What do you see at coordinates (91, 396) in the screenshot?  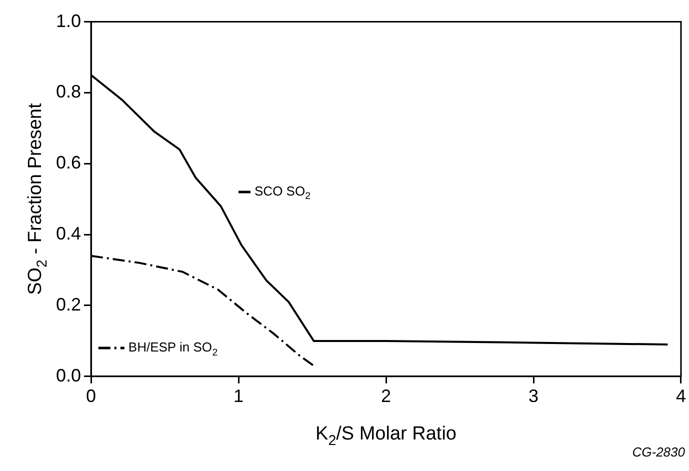 I see `x-tick-label: 0` at bounding box center [91, 396].